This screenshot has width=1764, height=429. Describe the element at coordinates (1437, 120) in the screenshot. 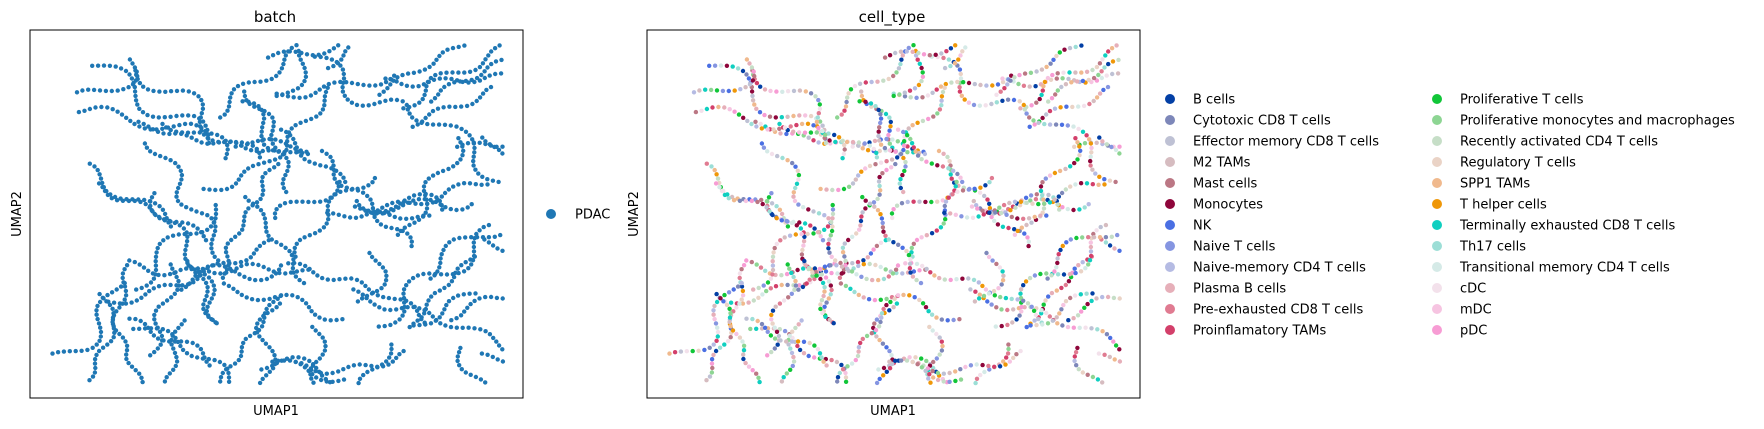

I see `legend-marker` at that location.